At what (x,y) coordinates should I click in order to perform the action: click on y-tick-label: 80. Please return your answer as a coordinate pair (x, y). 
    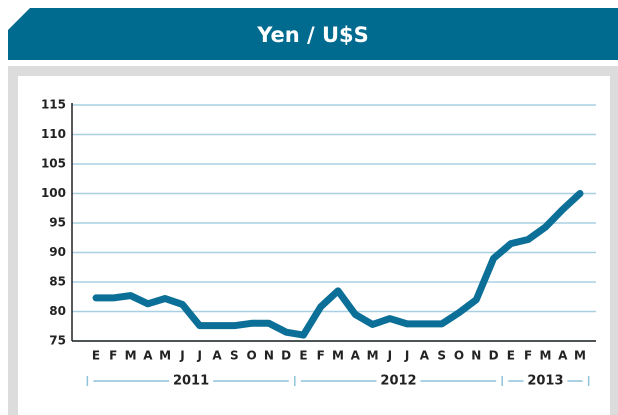
    Looking at the image, I should click on (57, 311).